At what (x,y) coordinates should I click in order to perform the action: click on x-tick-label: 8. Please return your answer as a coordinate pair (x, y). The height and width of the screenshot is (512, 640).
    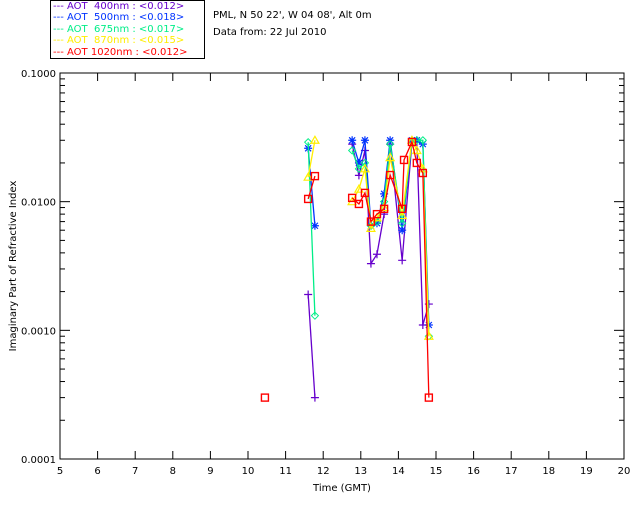
    Looking at the image, I should click on (173, 471).